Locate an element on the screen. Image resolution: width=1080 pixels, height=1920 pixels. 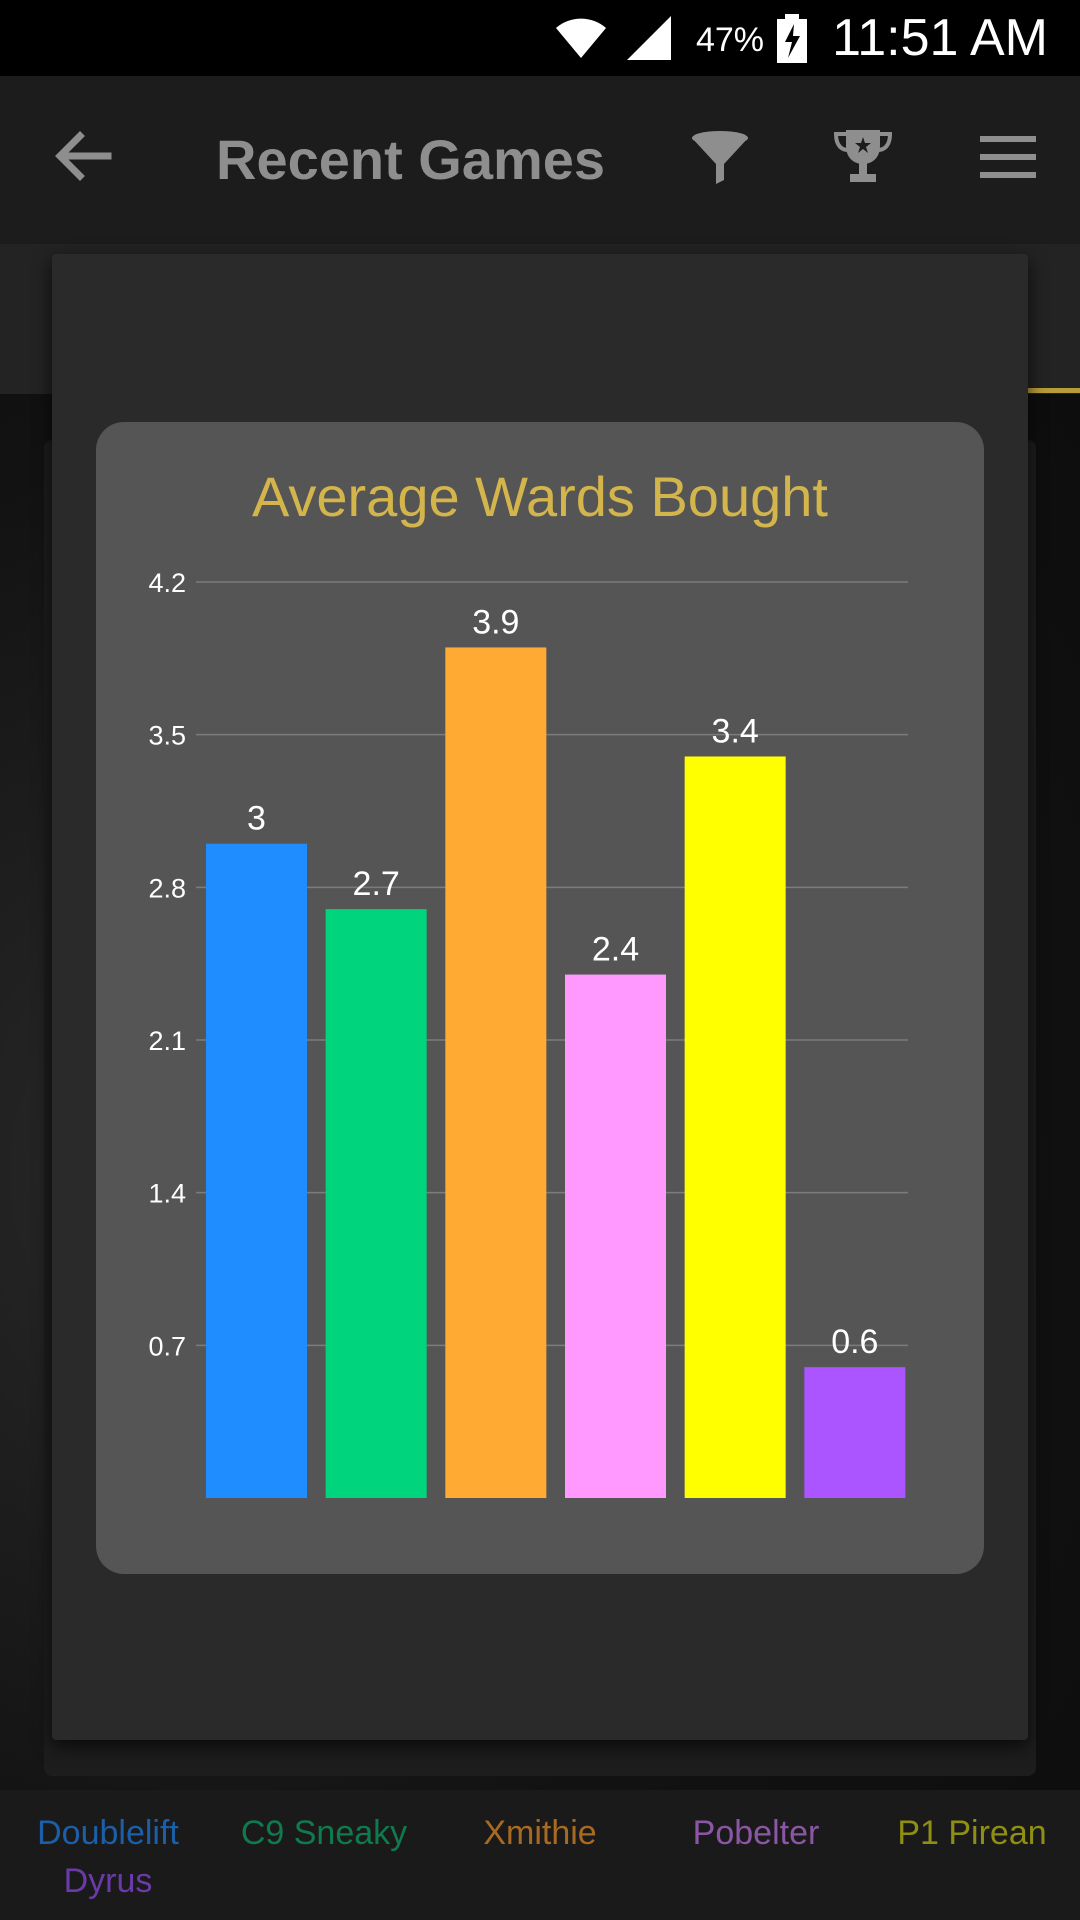
legend-item: Pobelter is located at coordinates (756, 1833).